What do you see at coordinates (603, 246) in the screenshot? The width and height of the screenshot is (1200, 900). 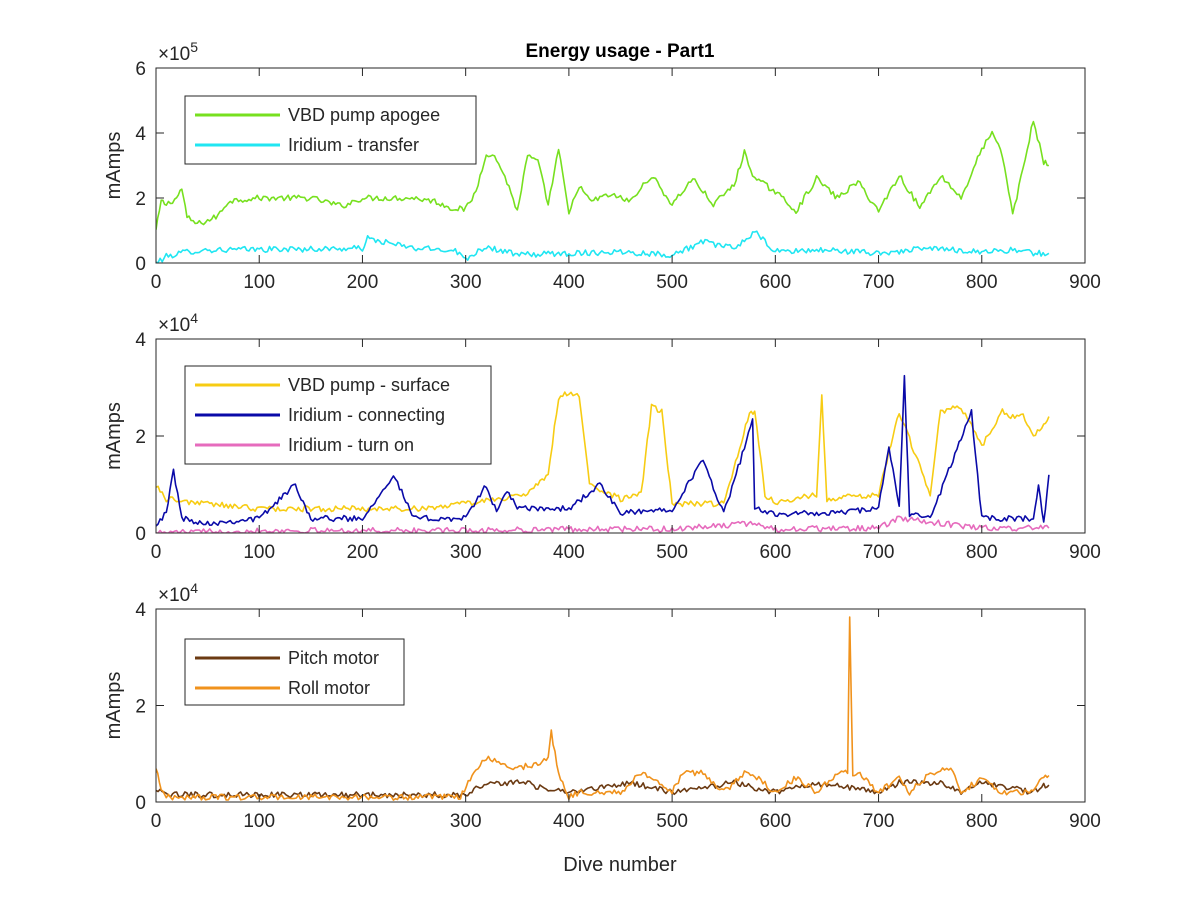 I see `series-line-iridium-transfer` at bounding box center [603, 246].